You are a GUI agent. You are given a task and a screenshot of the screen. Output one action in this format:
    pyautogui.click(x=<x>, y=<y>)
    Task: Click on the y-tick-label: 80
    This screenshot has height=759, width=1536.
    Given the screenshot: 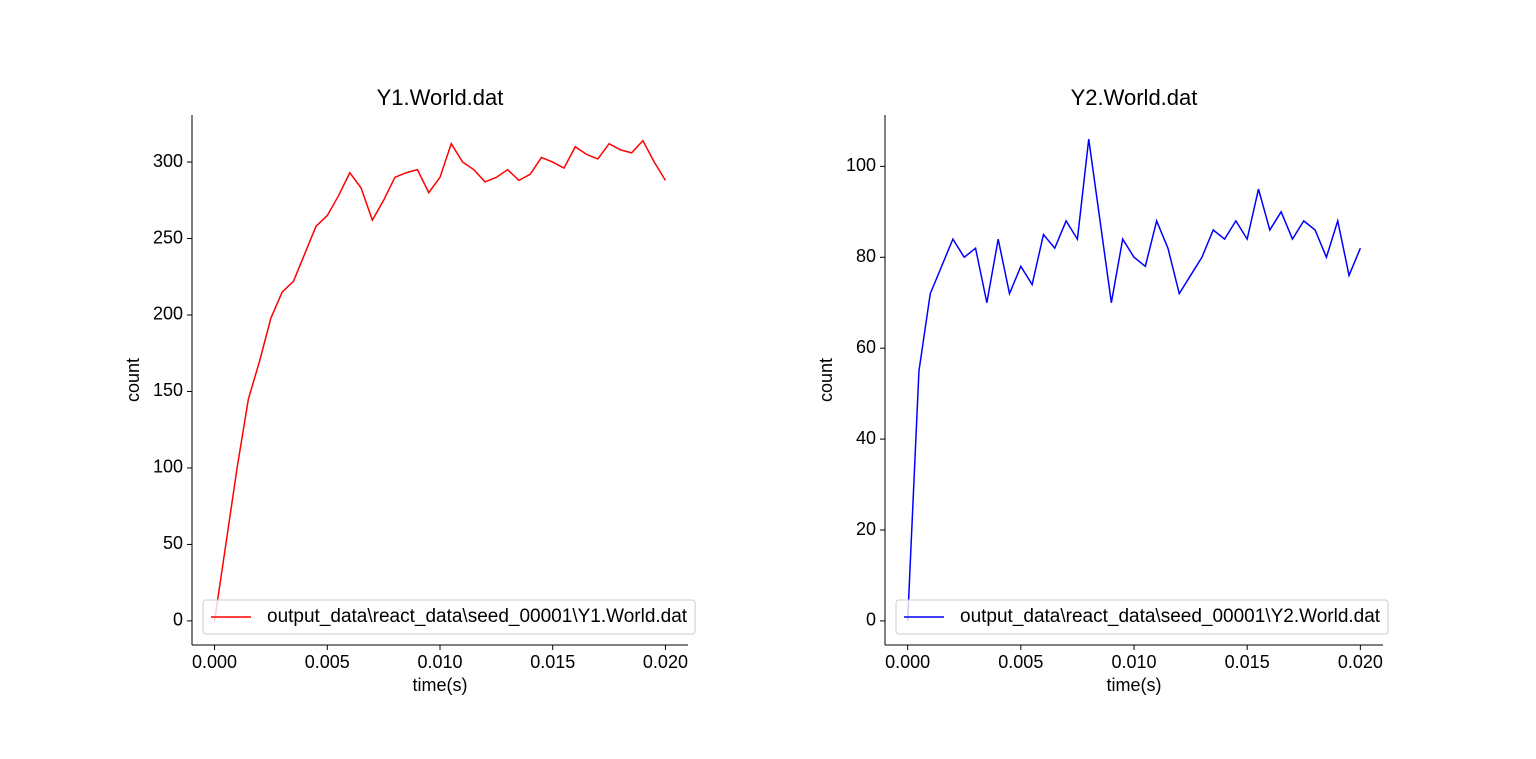 What is the action you would take?
    pyautogui.click(x=866, y=256)
    